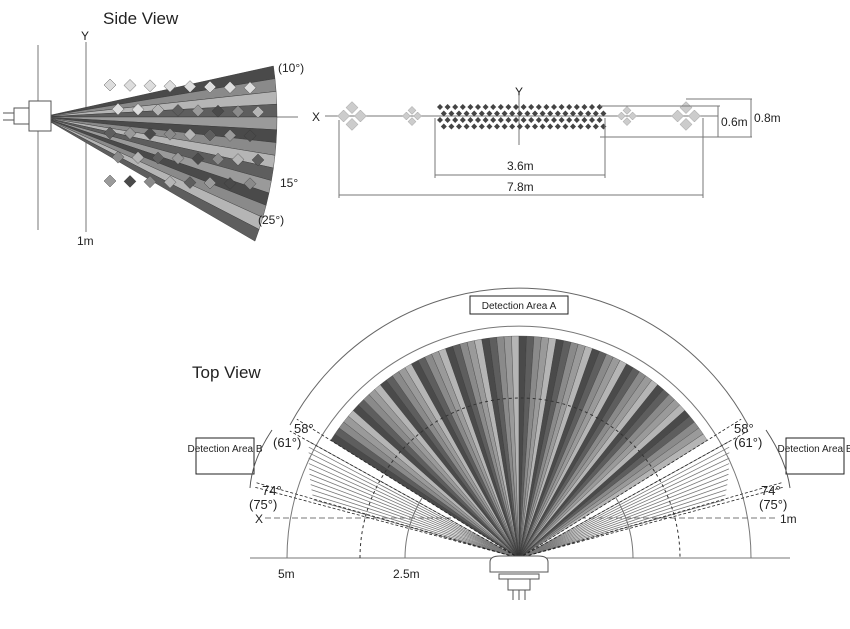 Image resolution: width=850 pixels, height=629 pixels. I want to click on width-inner-label: 3.6m, so click(520, 166).